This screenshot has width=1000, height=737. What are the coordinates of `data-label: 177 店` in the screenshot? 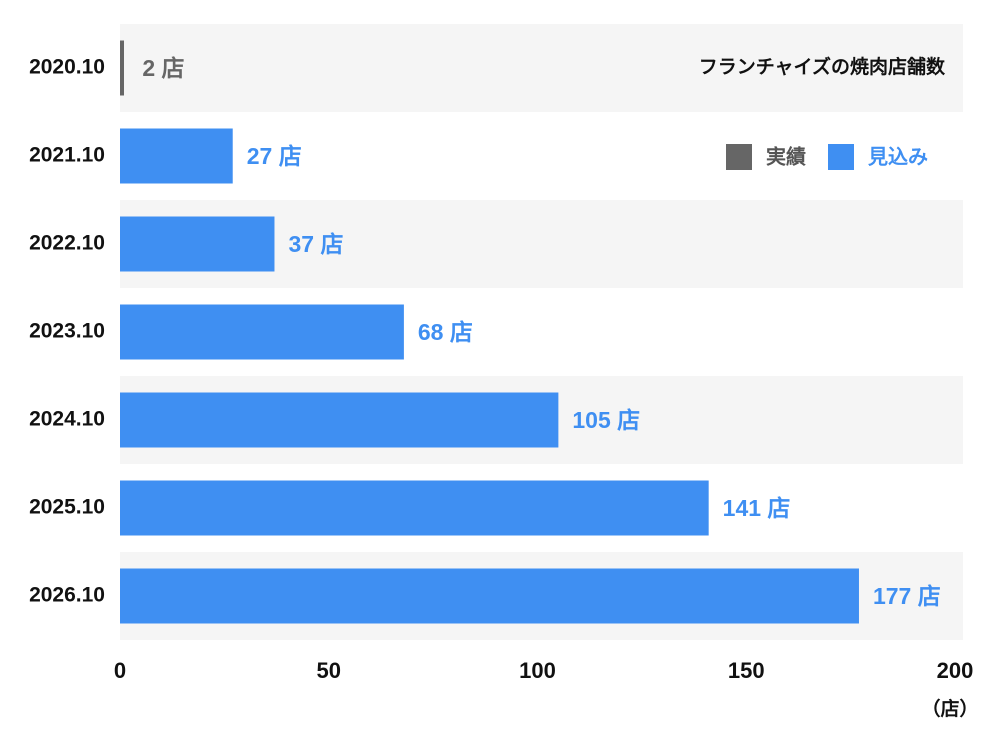 It's located at (907, 596).